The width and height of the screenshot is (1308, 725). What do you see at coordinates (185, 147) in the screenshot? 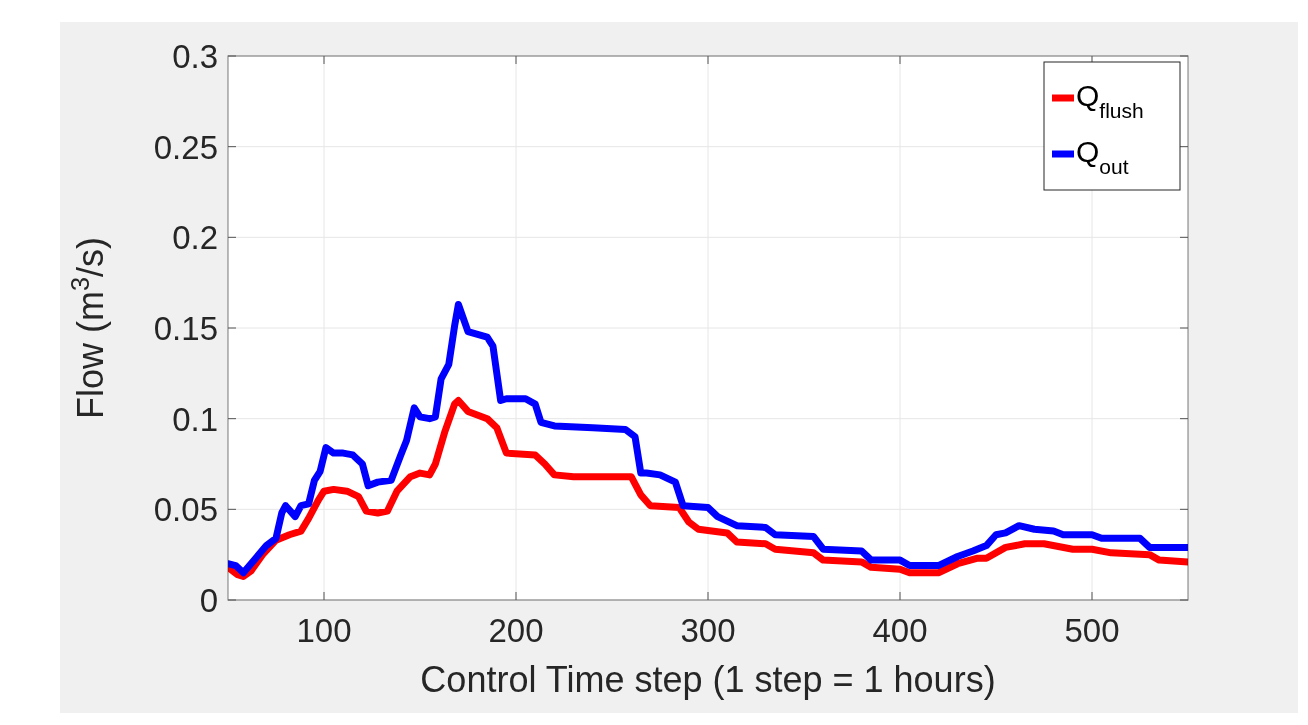
I see `y-tick-label: 0.25` at bounding box center [185, 147].